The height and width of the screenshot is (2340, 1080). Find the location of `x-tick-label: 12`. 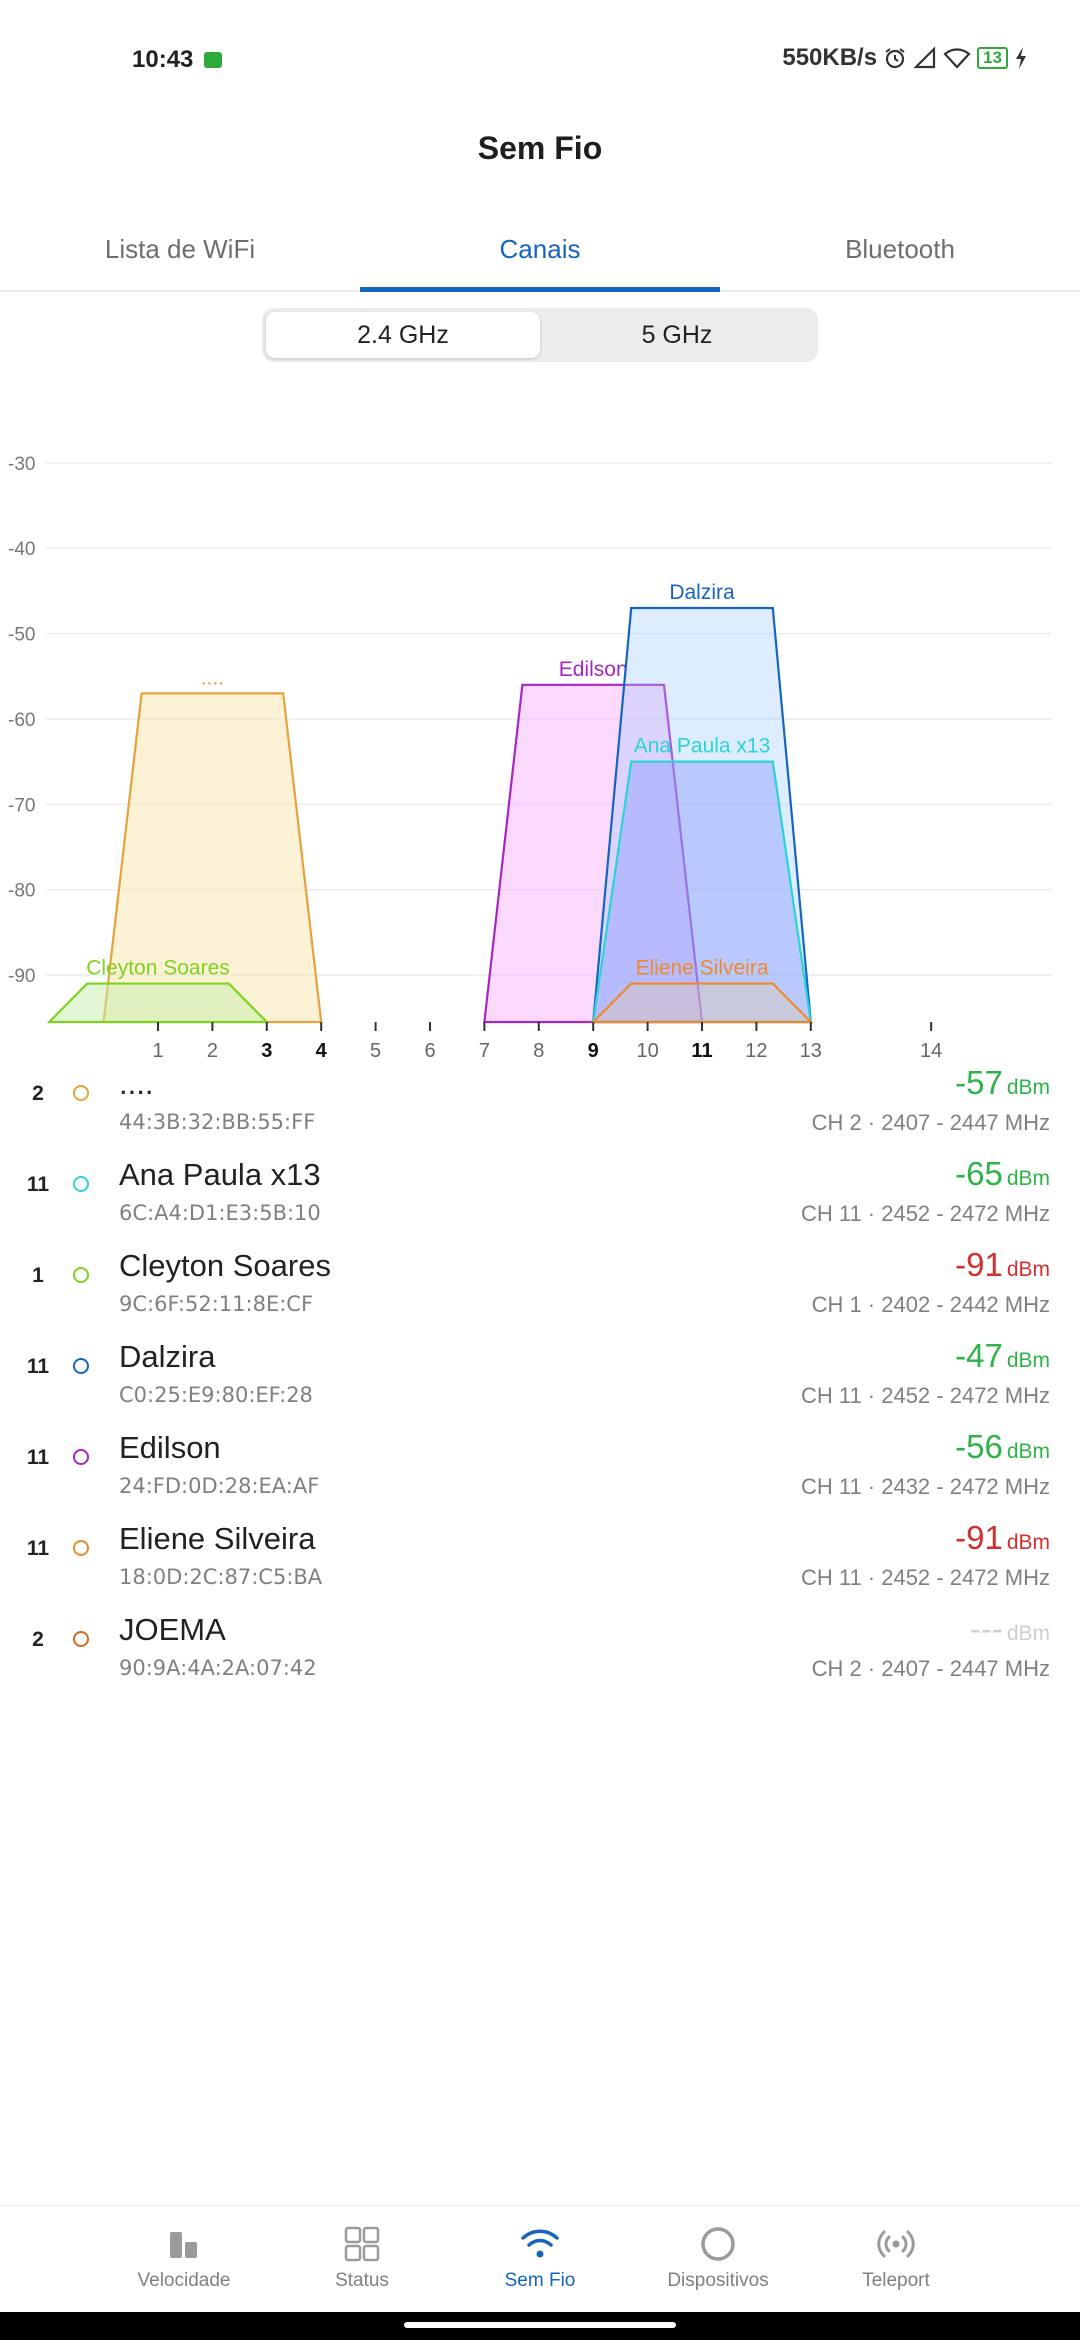

x-tick-label: 12 is located at coordinates (756, 1050).